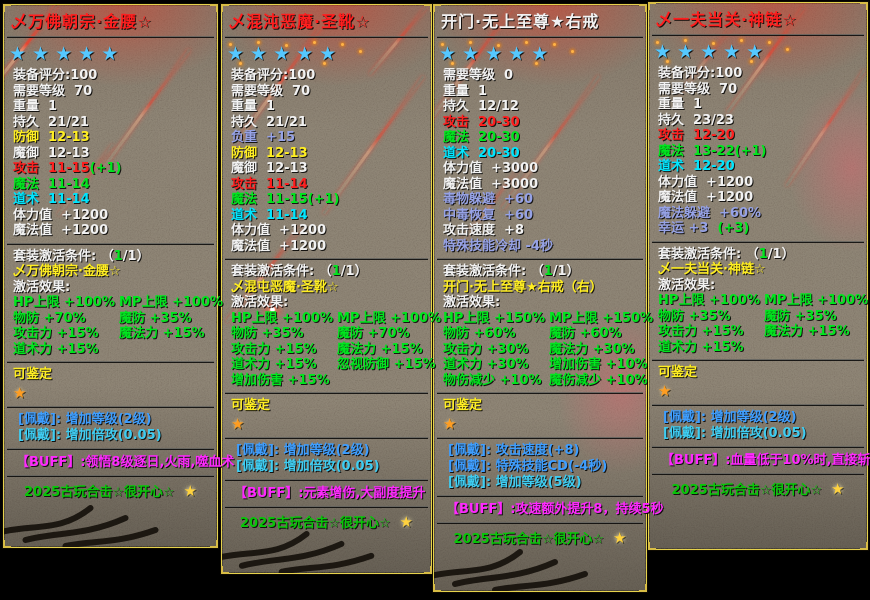 Image resolution: width=870 pixels, height=600 pixels. What do you see at coordinates (110, 169) in the screenshot?
I see `stat-line: 攻击 11-15(+1)` at bounding box center [110, 169].